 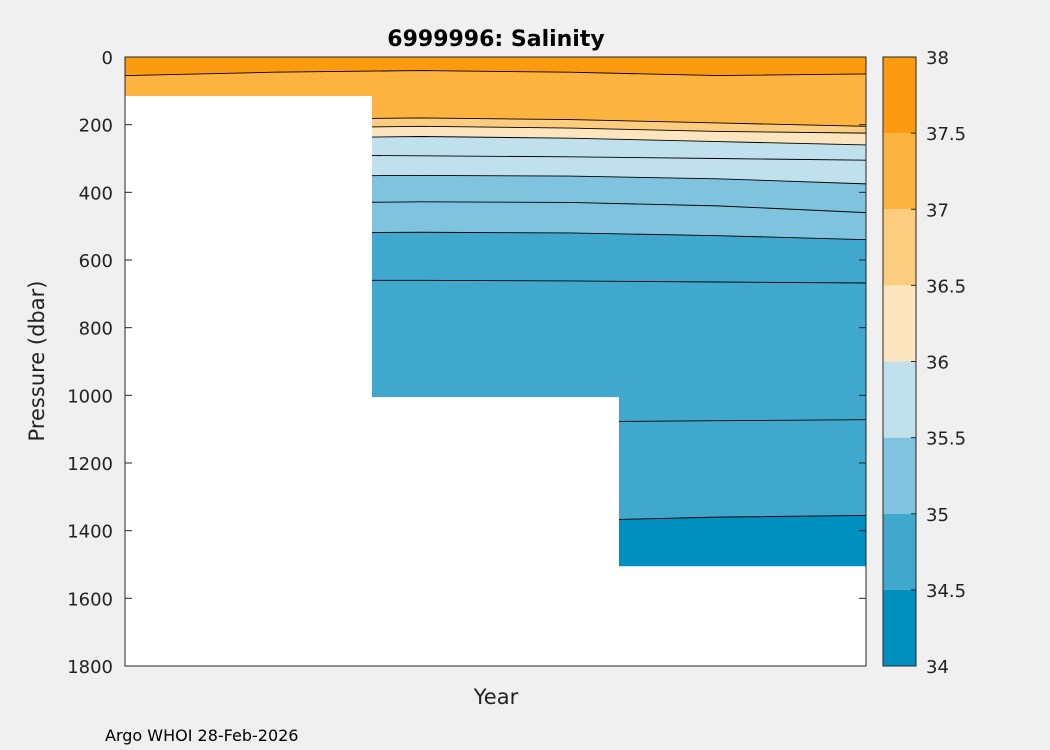 What do you see at coordinates (937, 210) in the screenshot?
I see `colorbar-tick-label-6: 37` at bounding box center [937, 210].